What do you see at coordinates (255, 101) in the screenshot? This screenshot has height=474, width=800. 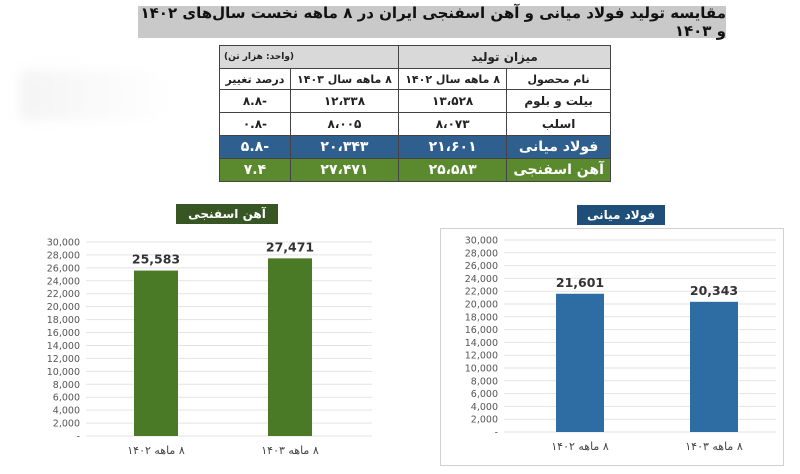 I see `cell-change: -۸.۸` at bounding box center [255, 101].